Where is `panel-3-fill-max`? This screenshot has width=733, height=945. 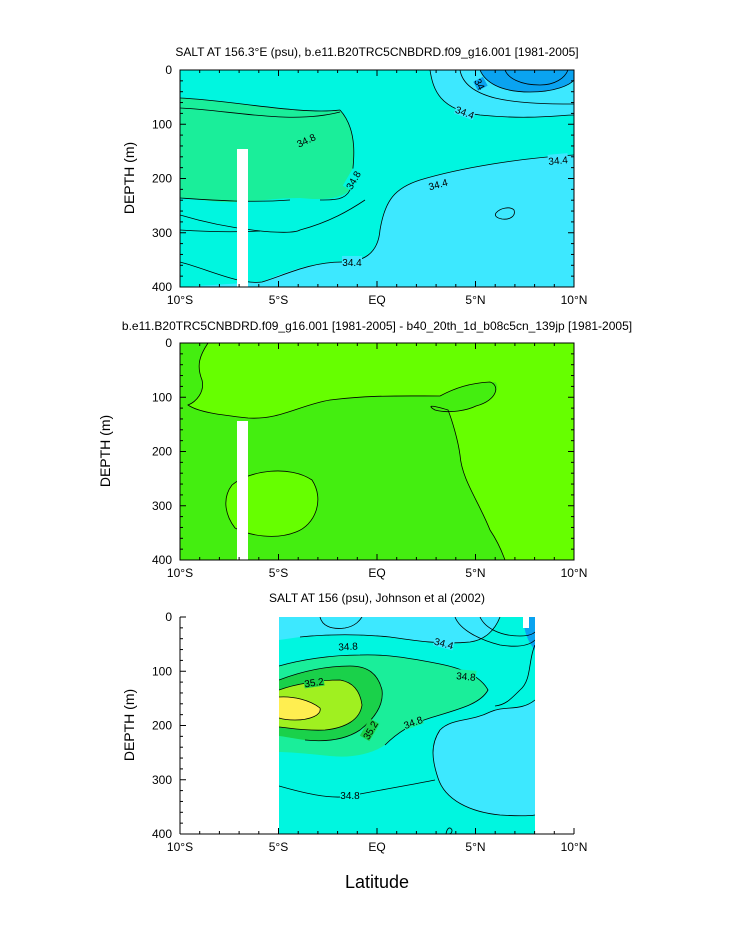
panel-3-fill-max is located at coordinates (300, 708).